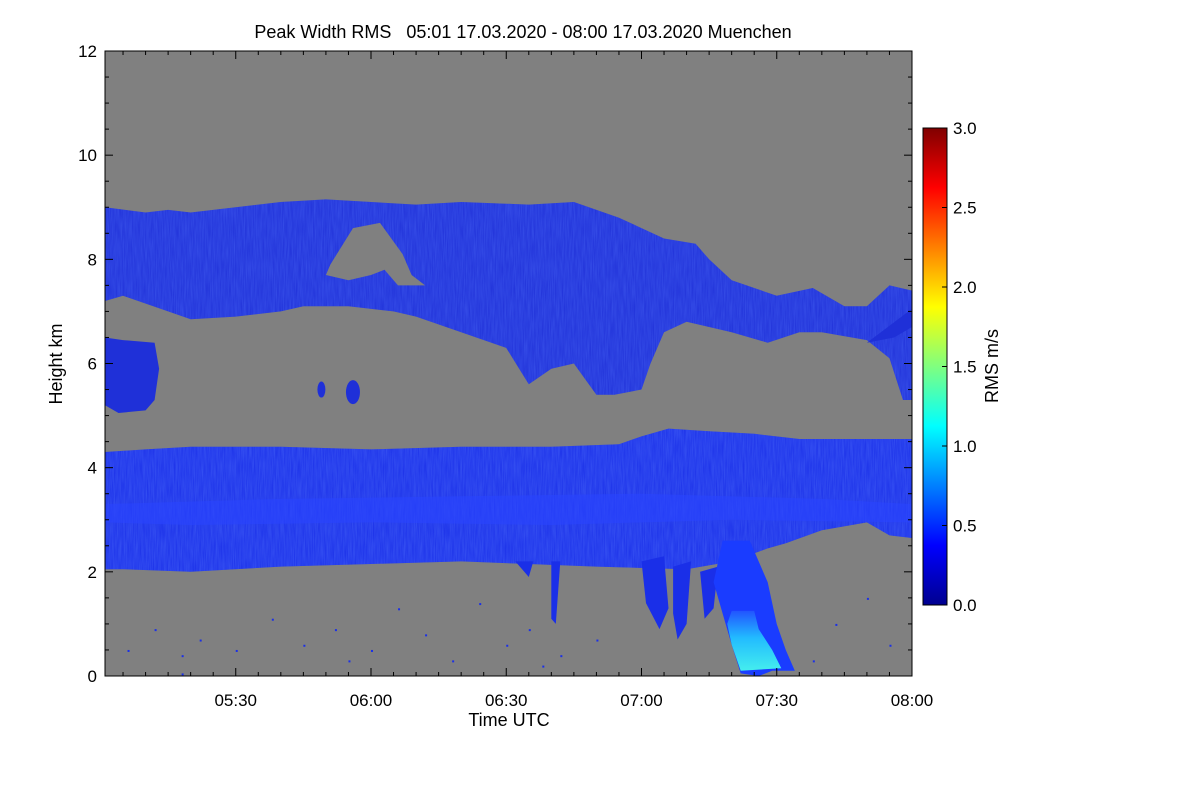 Image resolution: width=1200 pixels, height=800 pixels. Describe the element at coordinates (965, 128) in the screenshot. I see `colorbar-tick-label: 3.0` at that location.